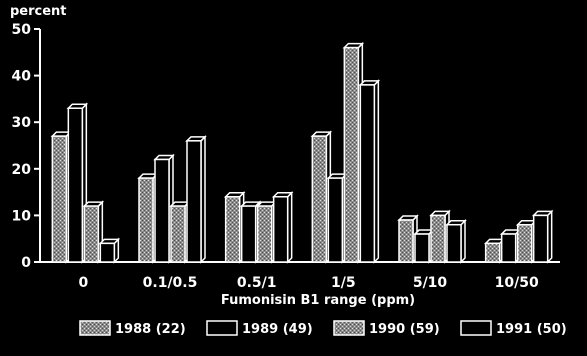 The height and width of the screenshot is (356, 587). What do you see at coordinates (323, 328) in the screenshot?
I see `legend: 1988 (22) 1989 (49) 1990 (59) 1991 (50)` at bounding box center [323, 328].